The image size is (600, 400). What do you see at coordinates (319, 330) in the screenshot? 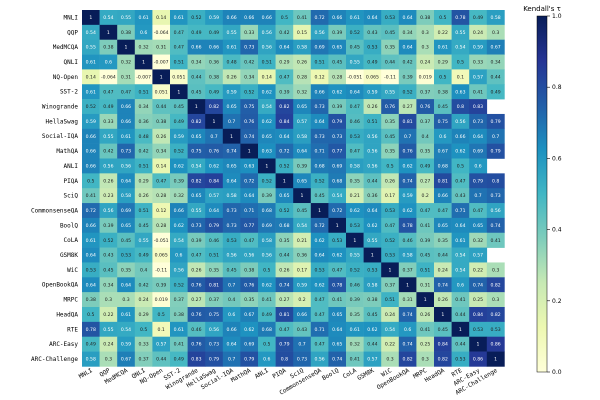
I see `cell-value-label: 0.71` at bounding box center [319, 330].